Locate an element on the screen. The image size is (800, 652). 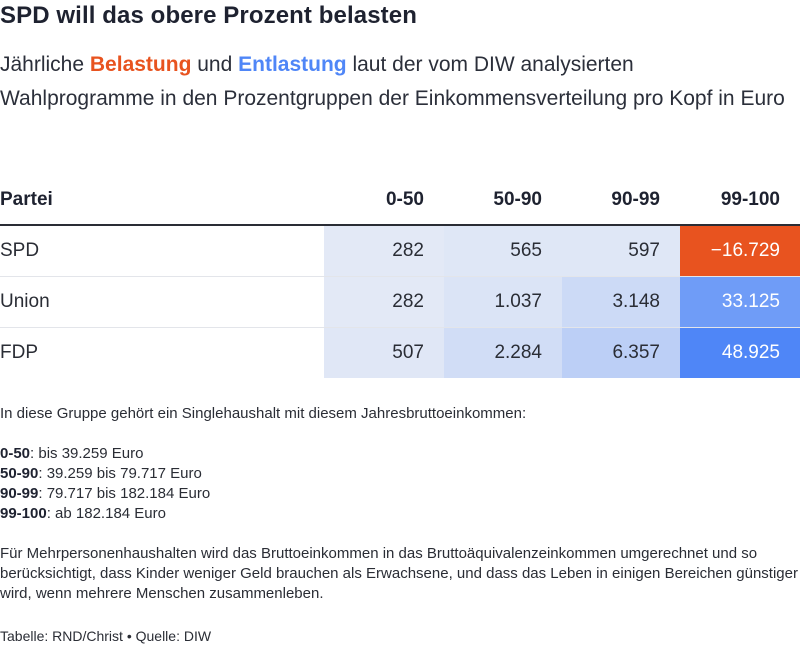
table-row: SPD 282 565 597 −16.729 is located at coordinates (400, 251).